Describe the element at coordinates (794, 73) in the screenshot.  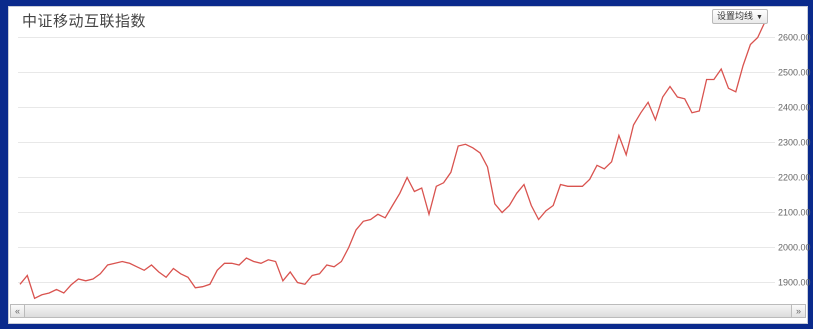
I see `y-tick-label: 2500.00` at that location.